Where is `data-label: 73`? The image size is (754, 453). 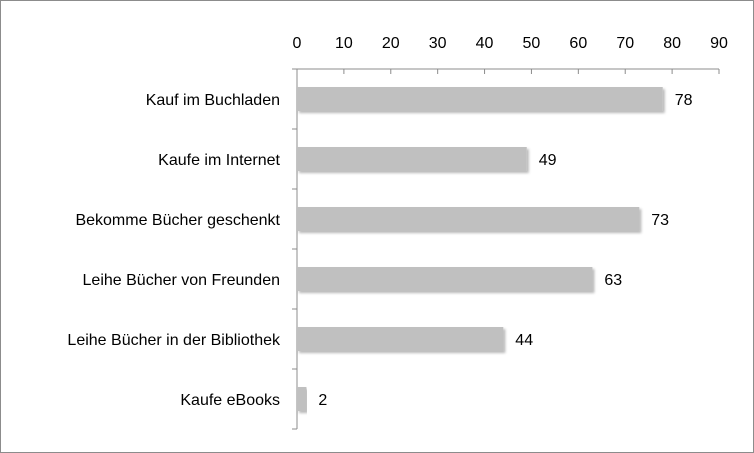 data-label: 73 is located at coordinates (660, 220).